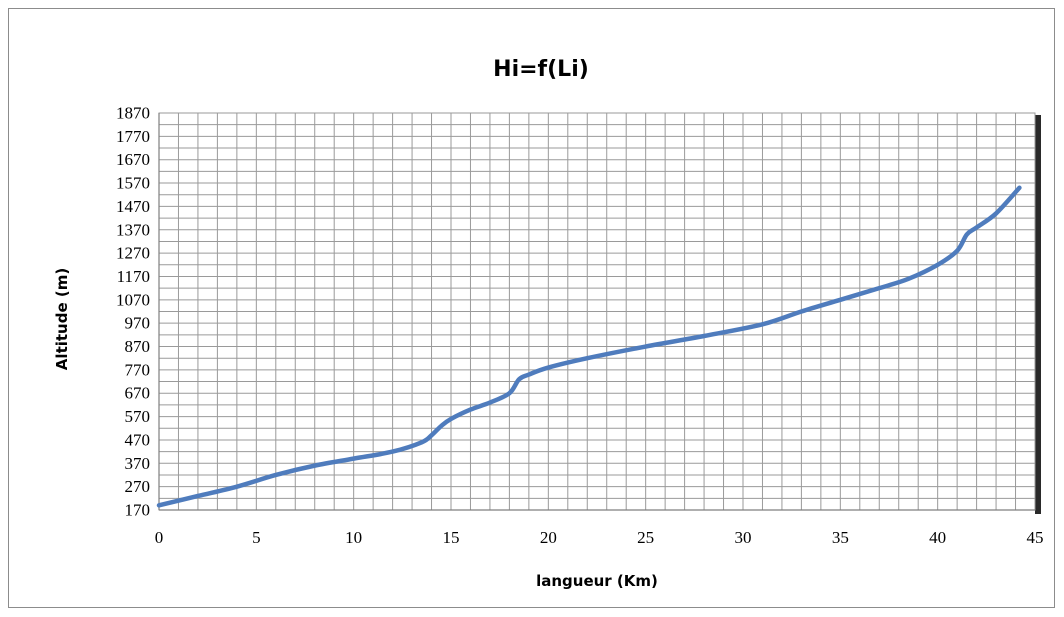 This screenshot has width=1064, height=617. What do you see at coordinates (159, 537) in the screenshot?
I see `x-tick-label: 0` at bounding box center [159, 537].